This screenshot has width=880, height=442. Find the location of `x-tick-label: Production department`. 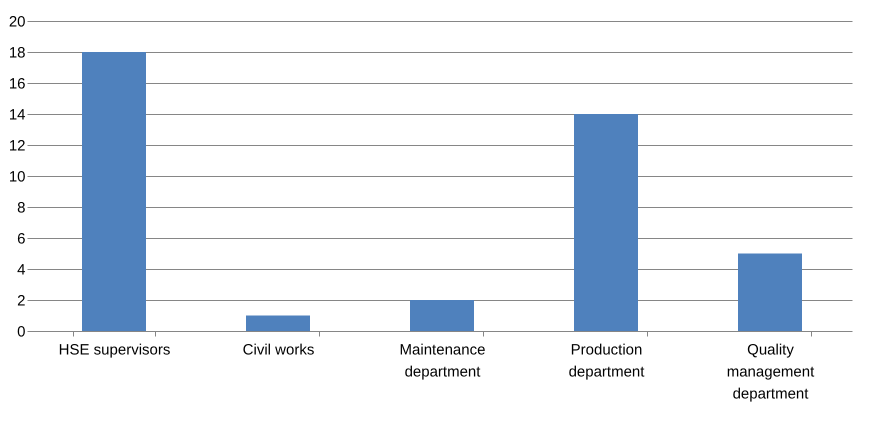

x-tick-label: Production department is located at coordinates (607, 361).